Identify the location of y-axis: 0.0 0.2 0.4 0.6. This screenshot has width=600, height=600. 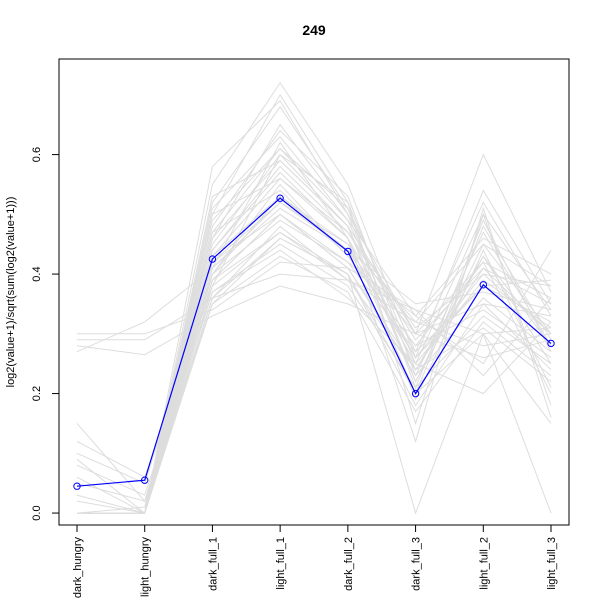
(45, 334).